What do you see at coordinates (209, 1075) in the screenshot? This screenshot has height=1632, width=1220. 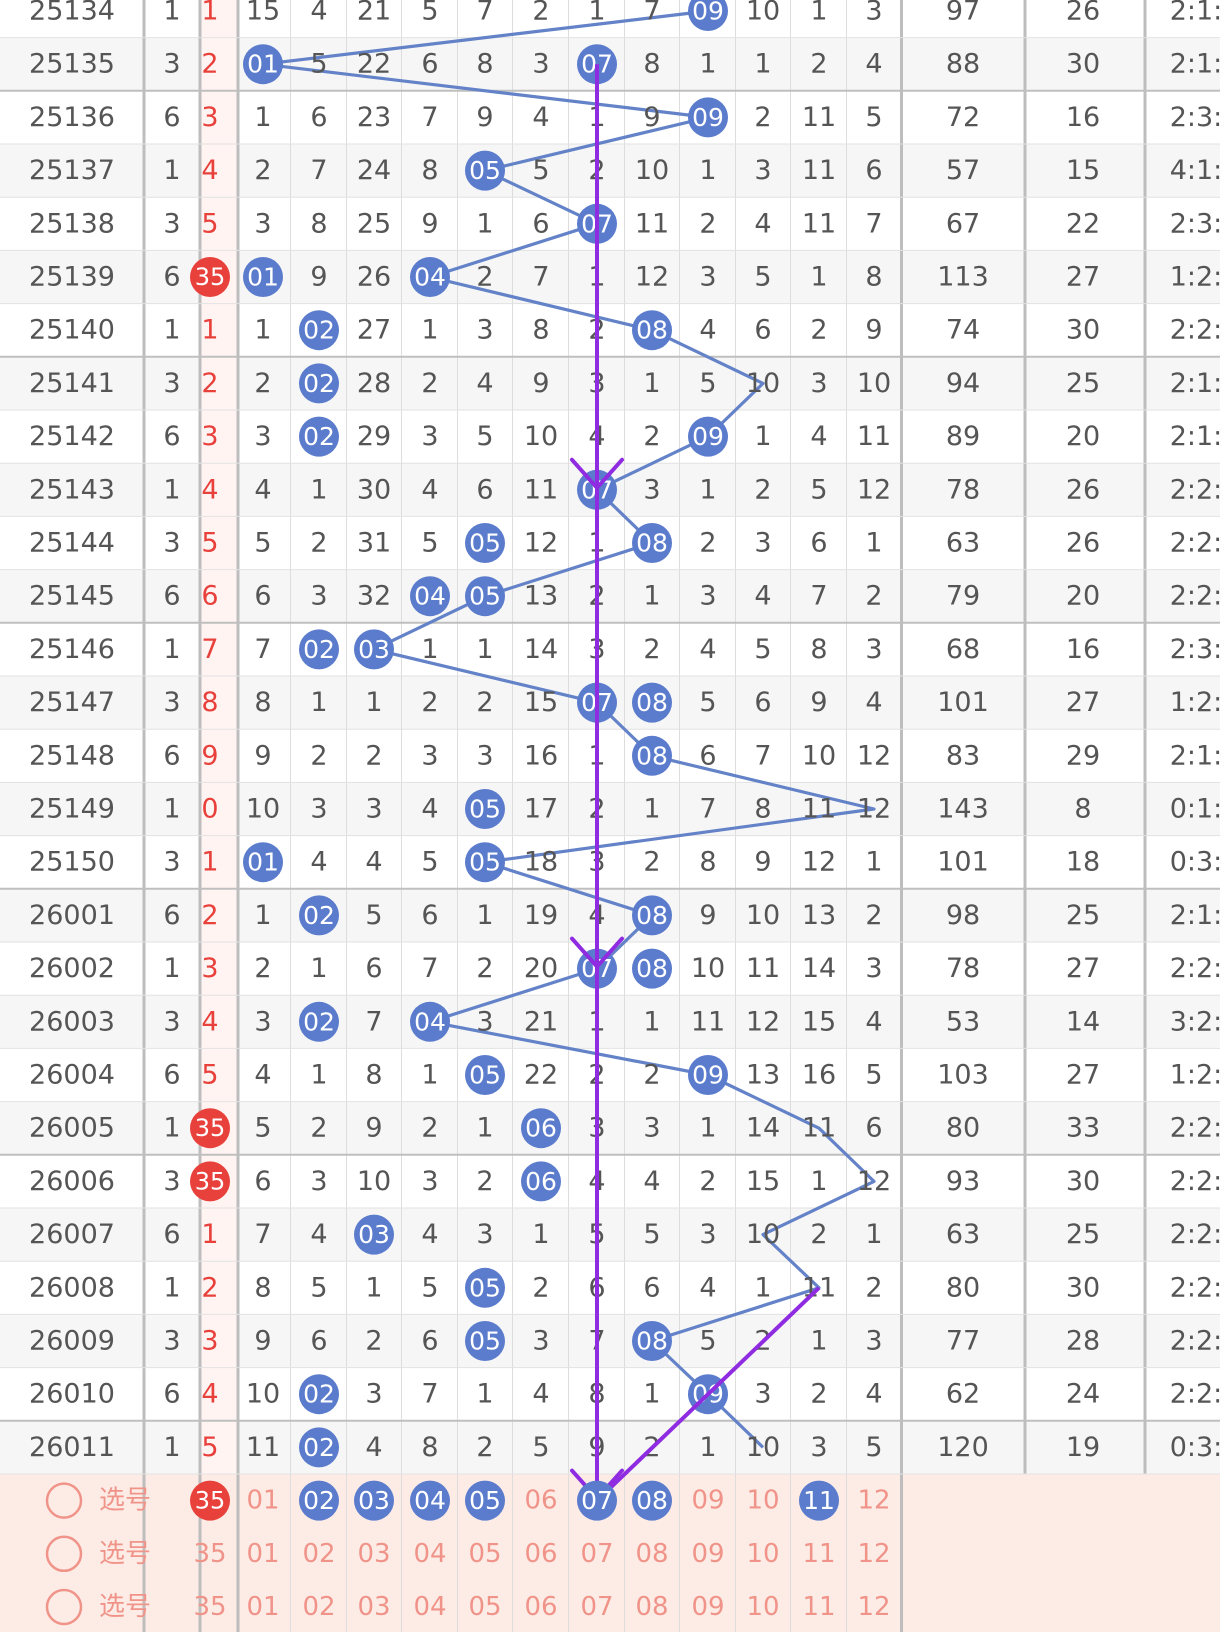 I see `tail-value: 5` at bounding box center [209, 1075].